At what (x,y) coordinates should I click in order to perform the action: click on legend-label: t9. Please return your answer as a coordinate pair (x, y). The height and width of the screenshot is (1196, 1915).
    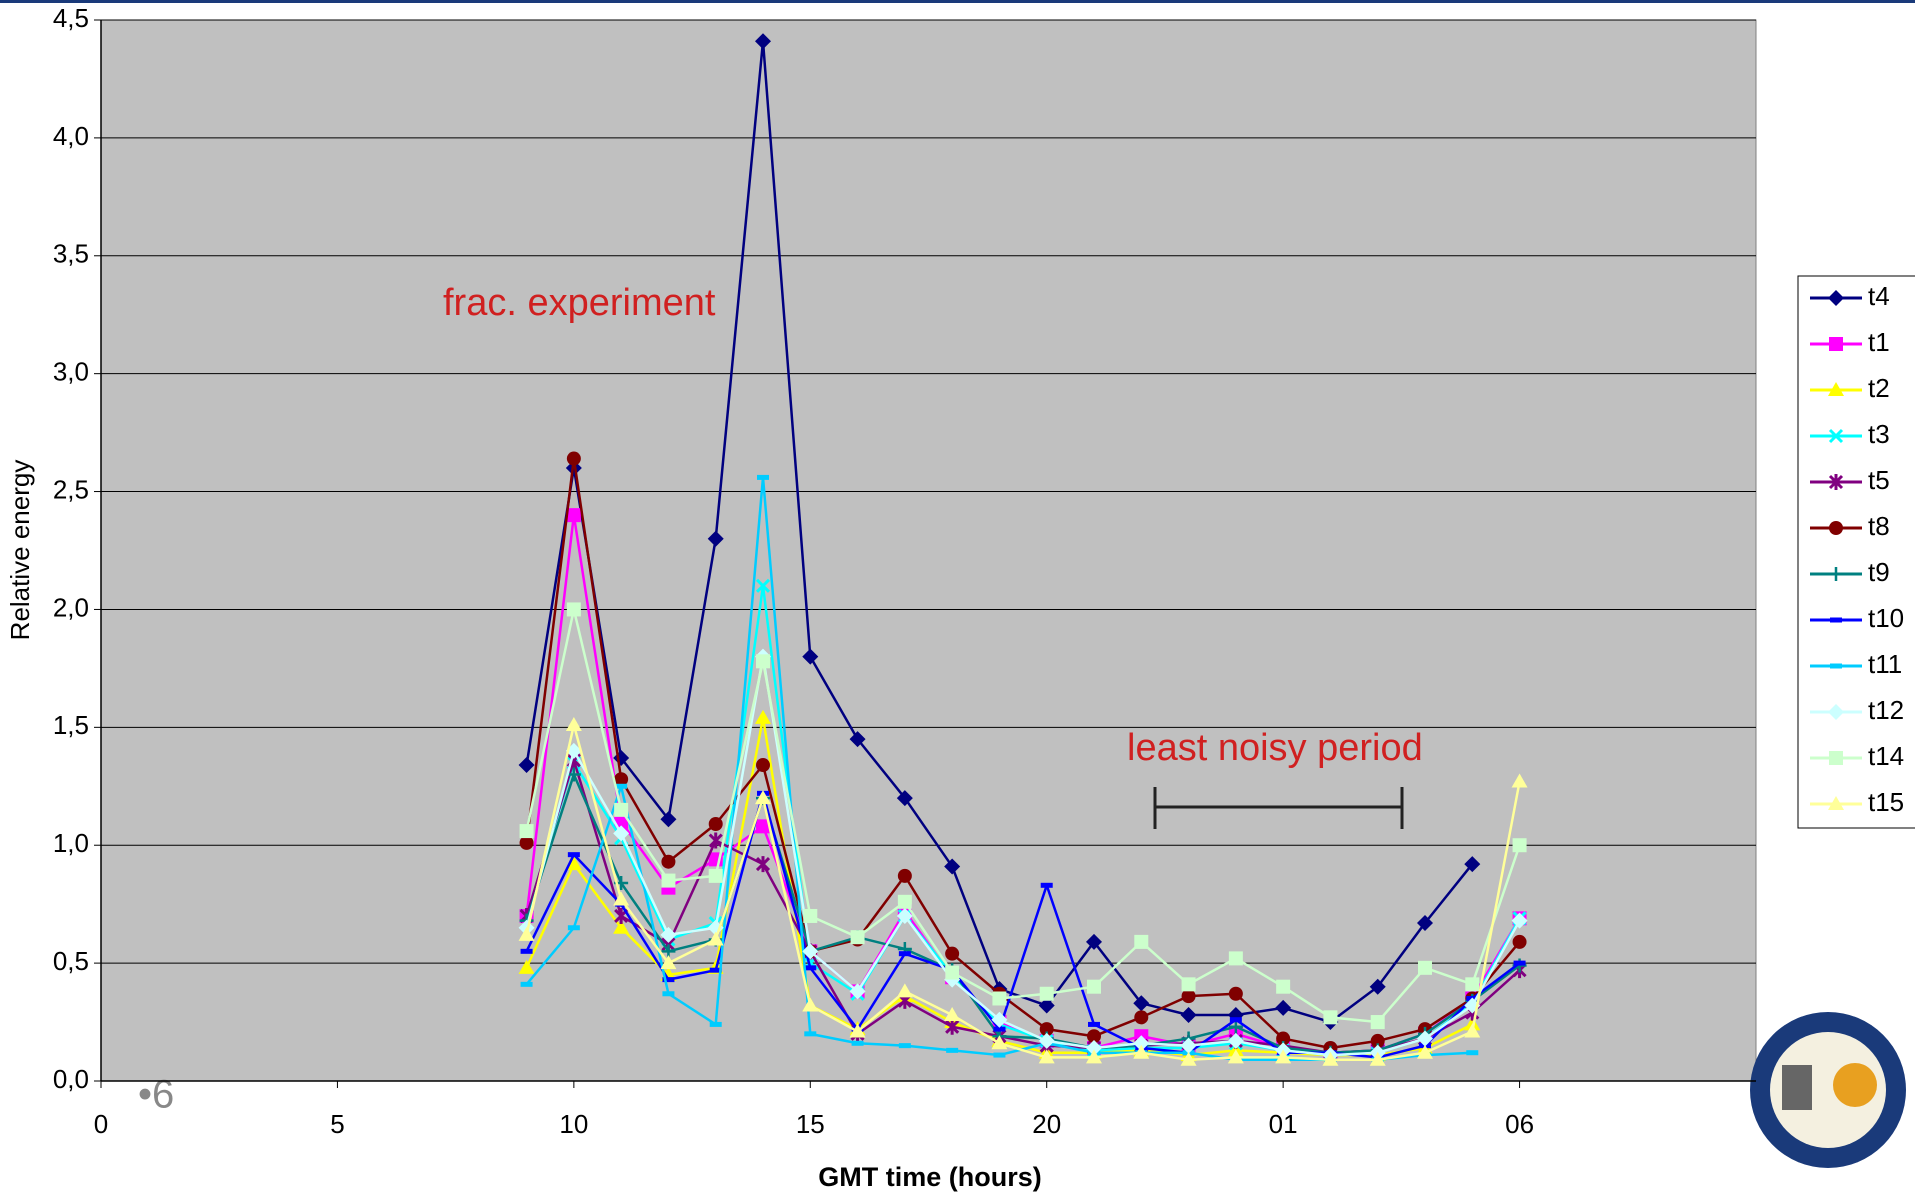
    Looking at the image, I should click on (1879, 572).